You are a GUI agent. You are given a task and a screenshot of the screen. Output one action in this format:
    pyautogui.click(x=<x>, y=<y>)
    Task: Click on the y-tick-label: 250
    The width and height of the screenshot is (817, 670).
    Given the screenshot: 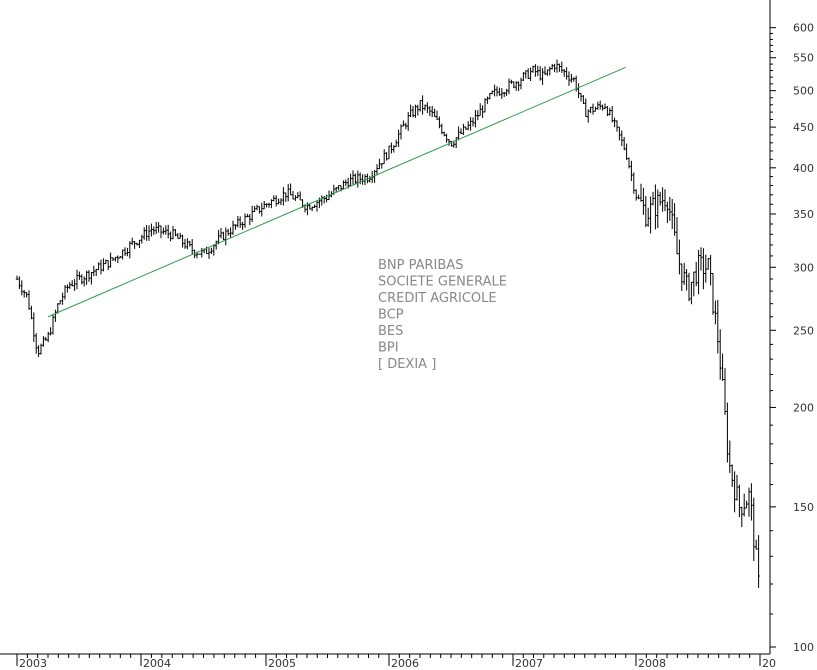 What is the action you would take?
    pyautogui.click(x=803, y=330)
    